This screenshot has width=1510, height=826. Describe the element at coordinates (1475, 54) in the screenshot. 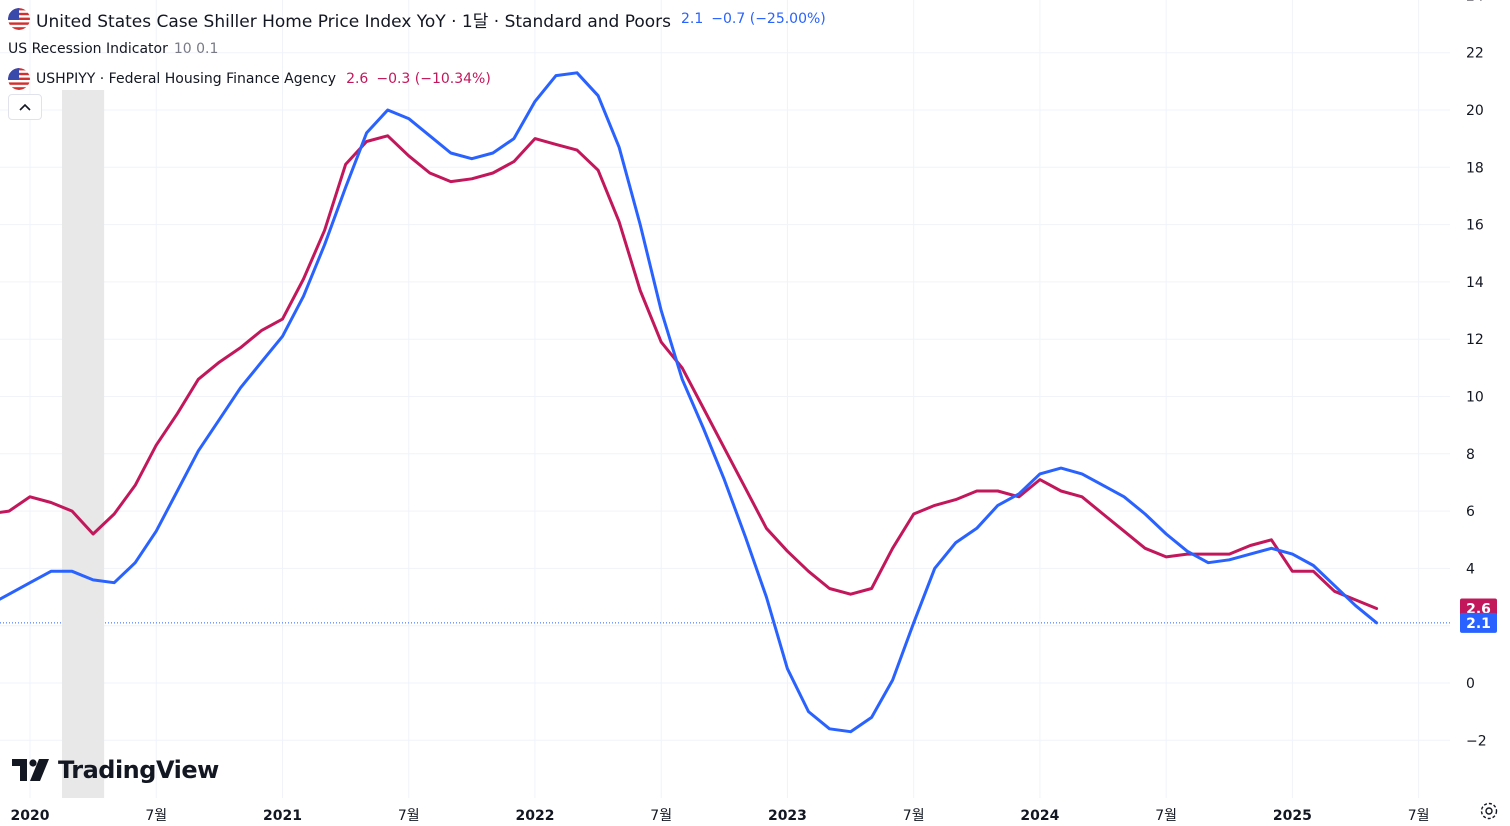

I see `y-tick-label: 22` at that location.